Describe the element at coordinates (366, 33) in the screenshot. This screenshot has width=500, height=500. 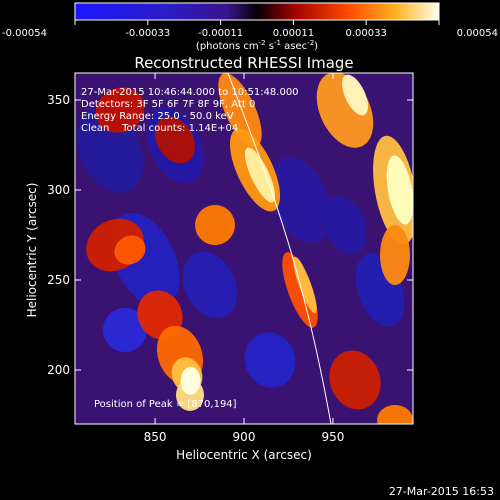
I see `colorbar-tick-label: 0.00033` at that location.